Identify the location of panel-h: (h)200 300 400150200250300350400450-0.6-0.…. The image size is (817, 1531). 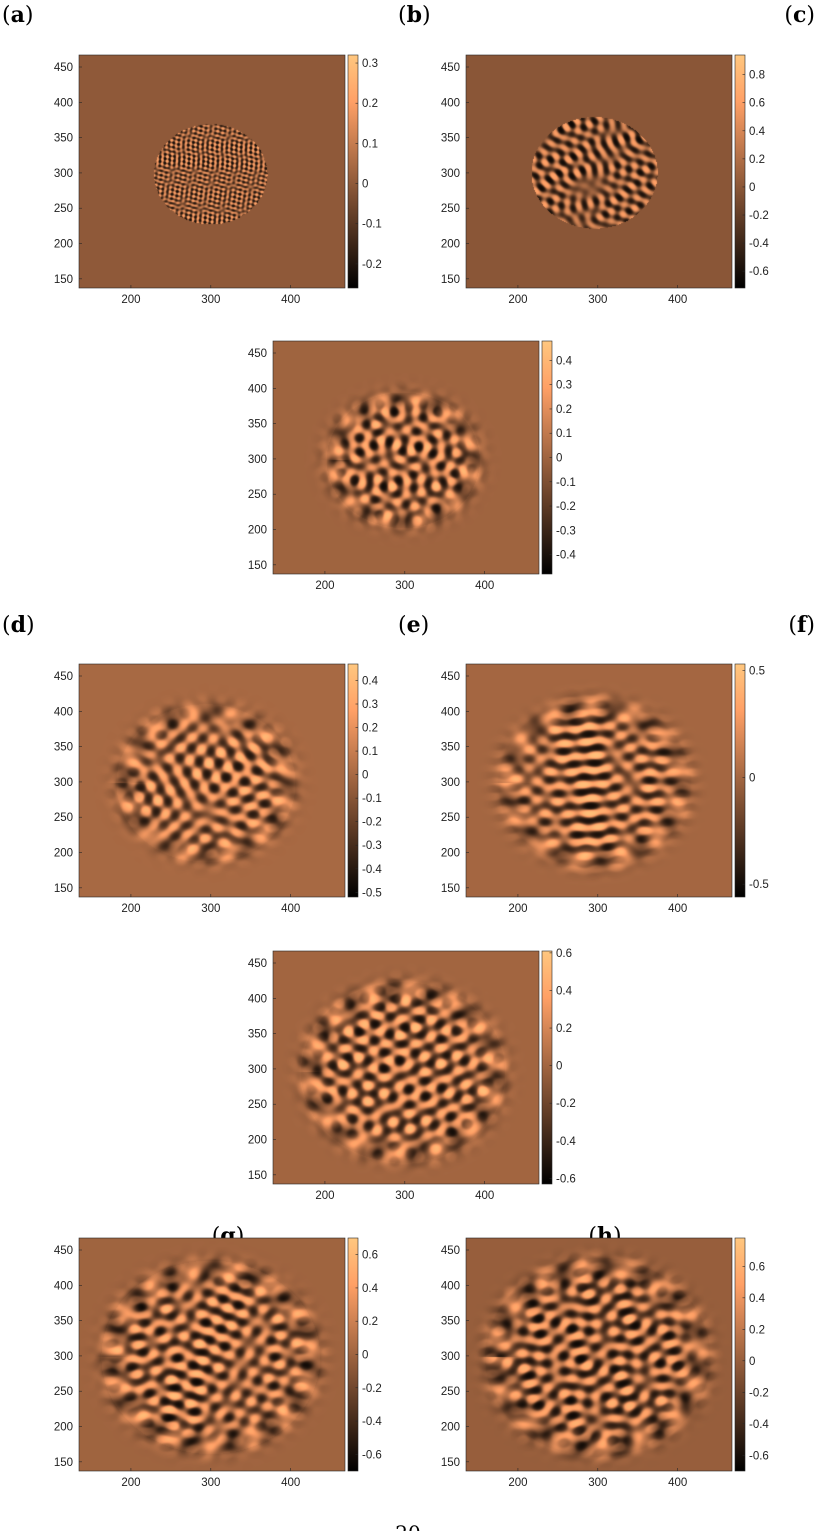
(605, 1356).